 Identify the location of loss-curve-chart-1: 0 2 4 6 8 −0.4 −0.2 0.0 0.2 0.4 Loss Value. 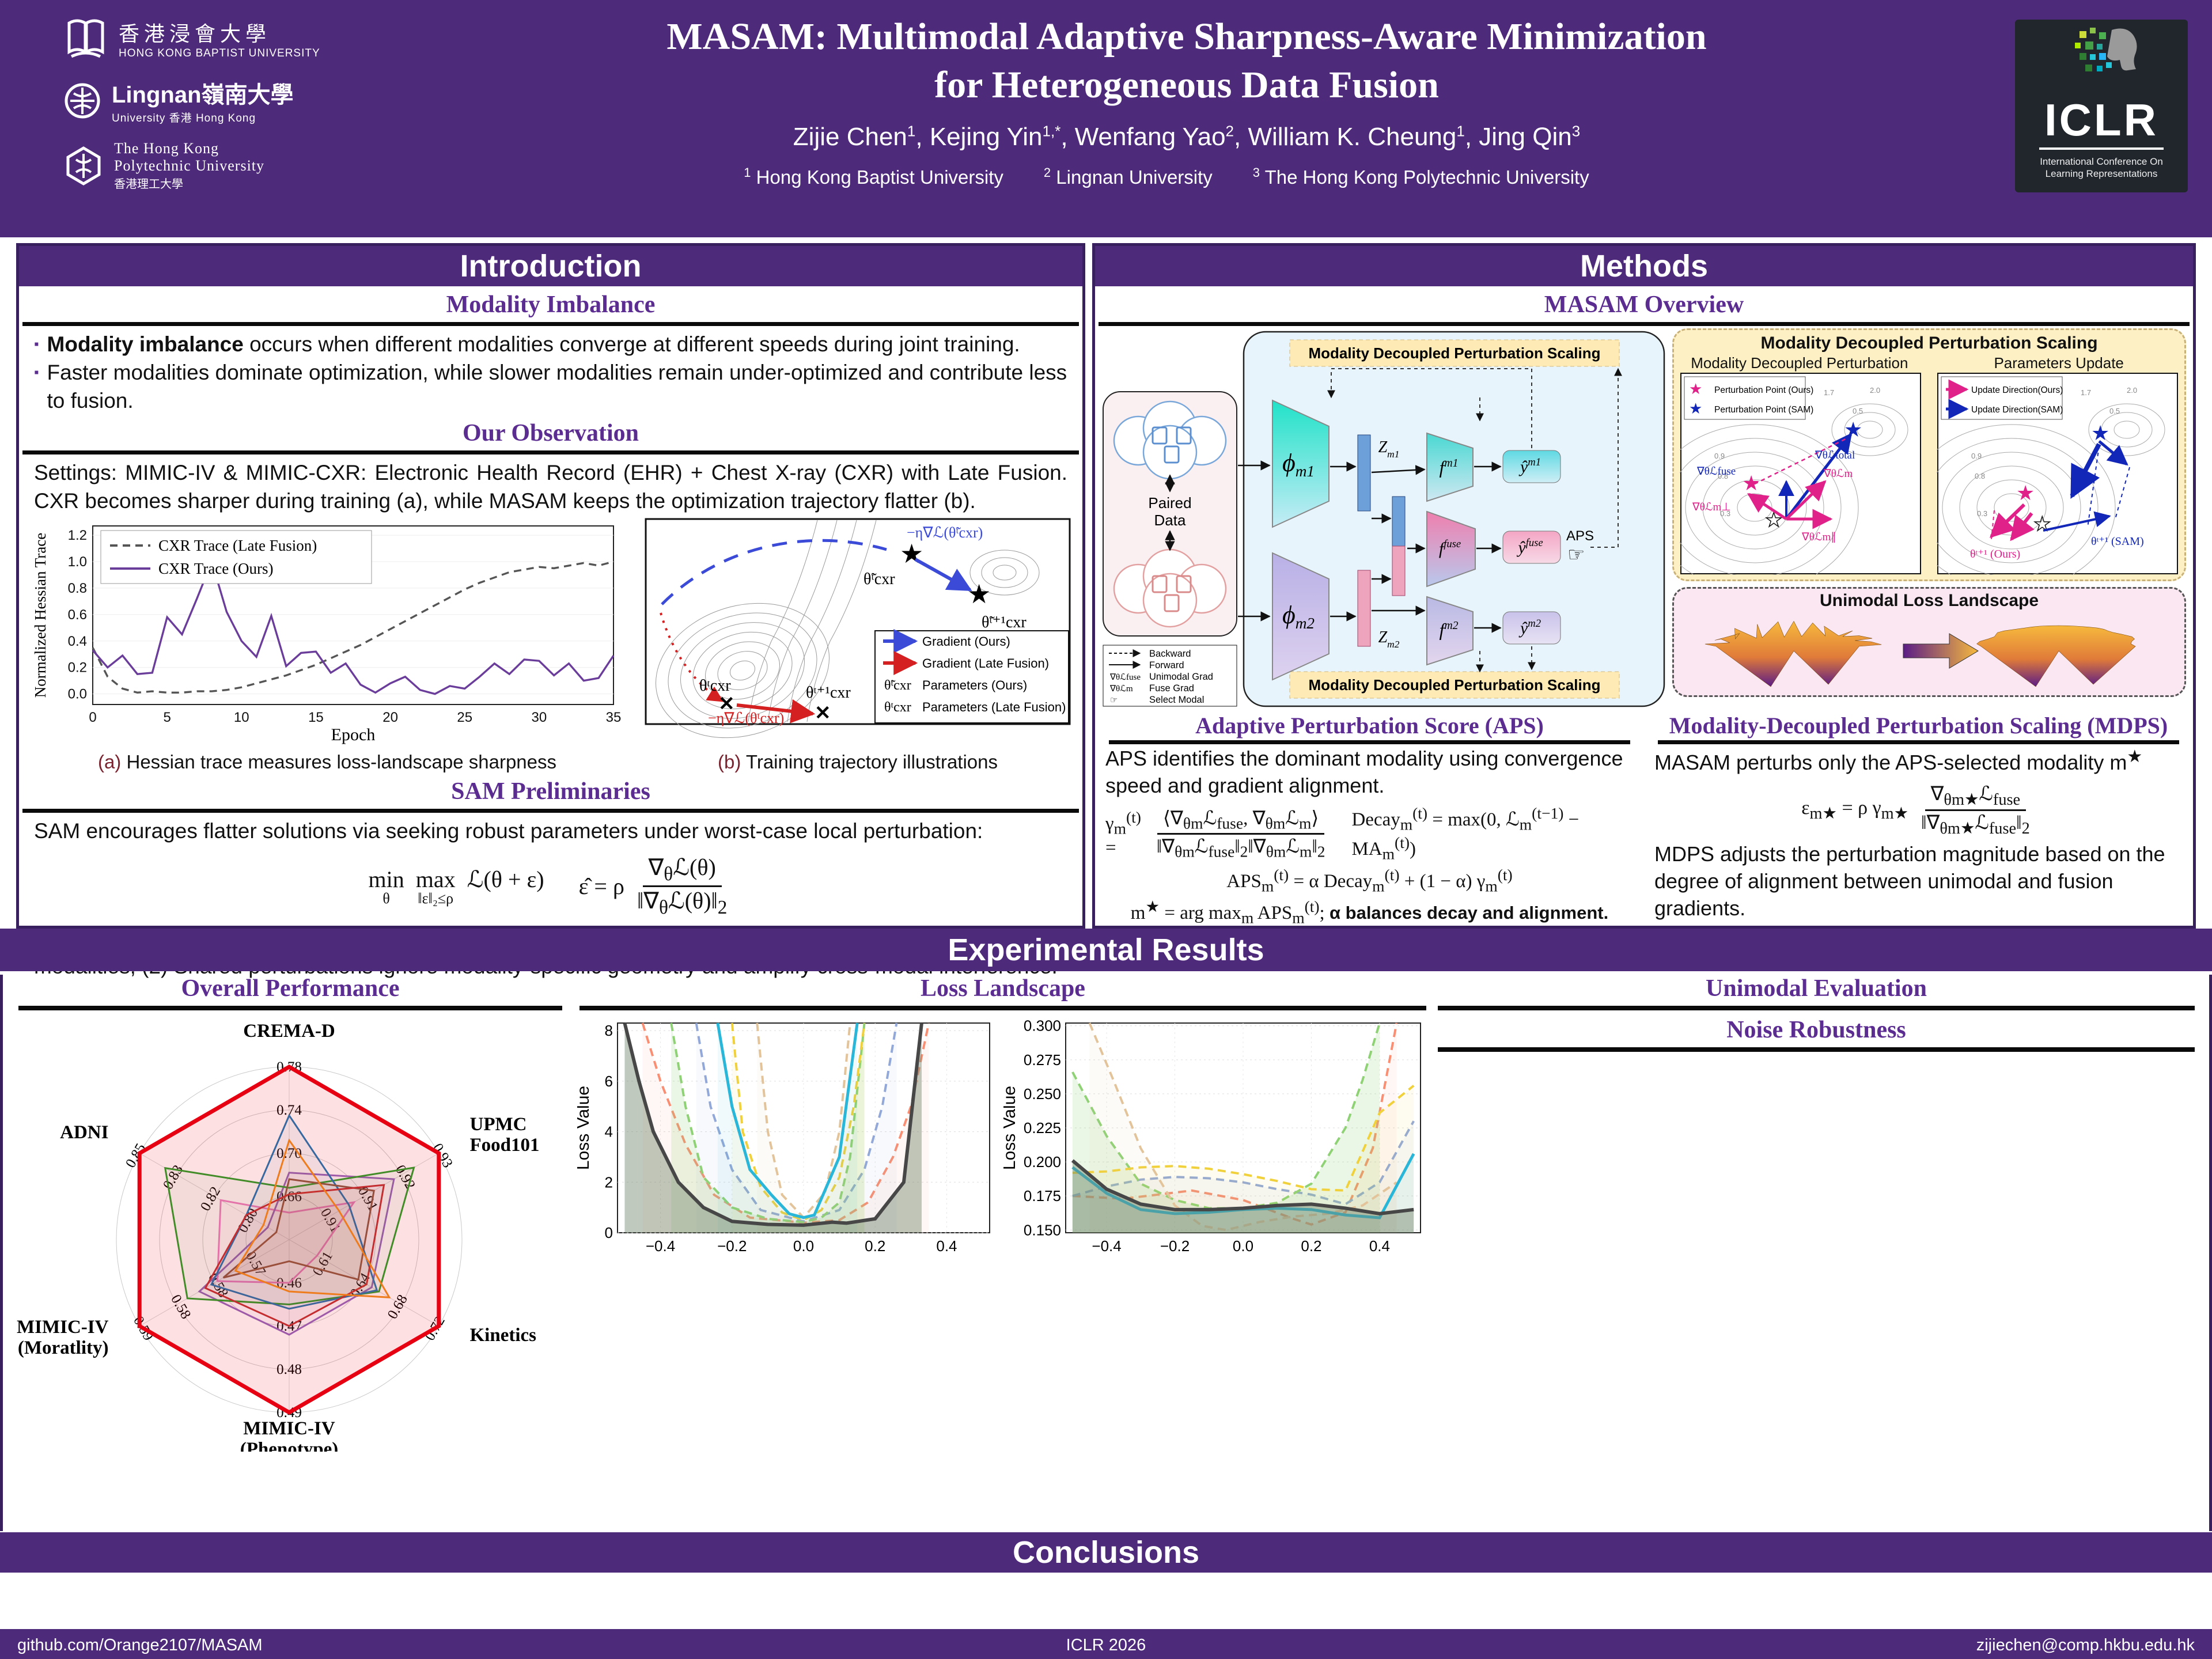
(783, 1138).